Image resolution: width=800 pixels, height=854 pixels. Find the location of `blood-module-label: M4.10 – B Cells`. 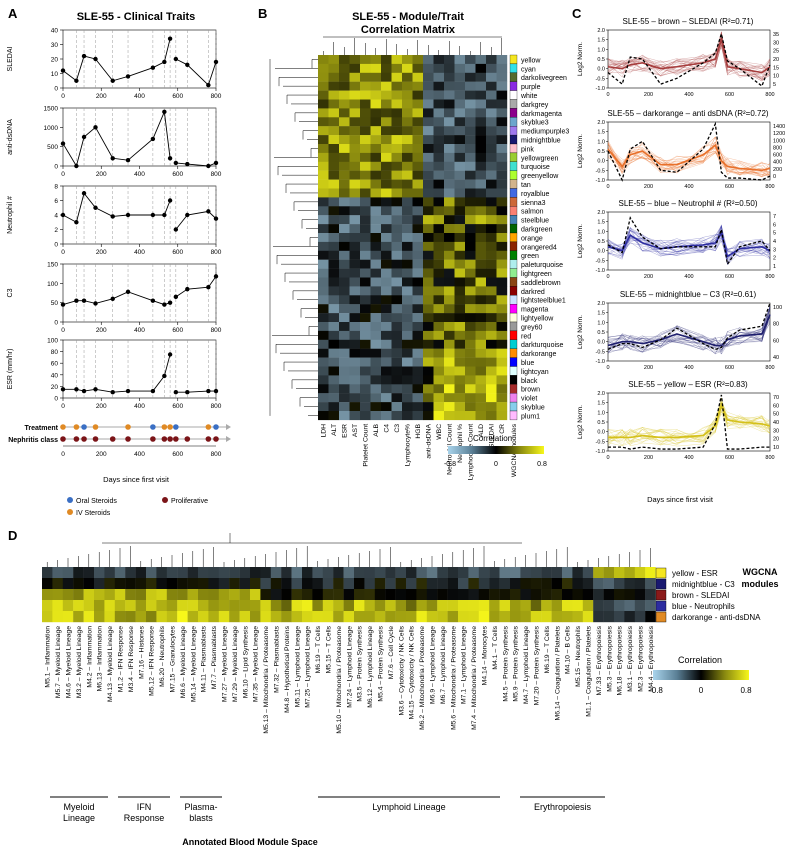

blood-module-label: M4.10 – B Cells is located at coordinates (568, 649).